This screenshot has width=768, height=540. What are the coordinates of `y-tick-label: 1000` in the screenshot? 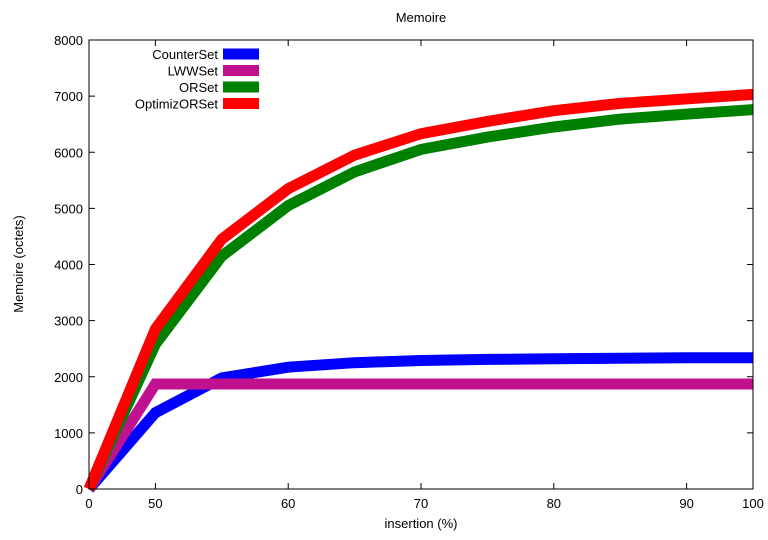 It's located at (68, 433).